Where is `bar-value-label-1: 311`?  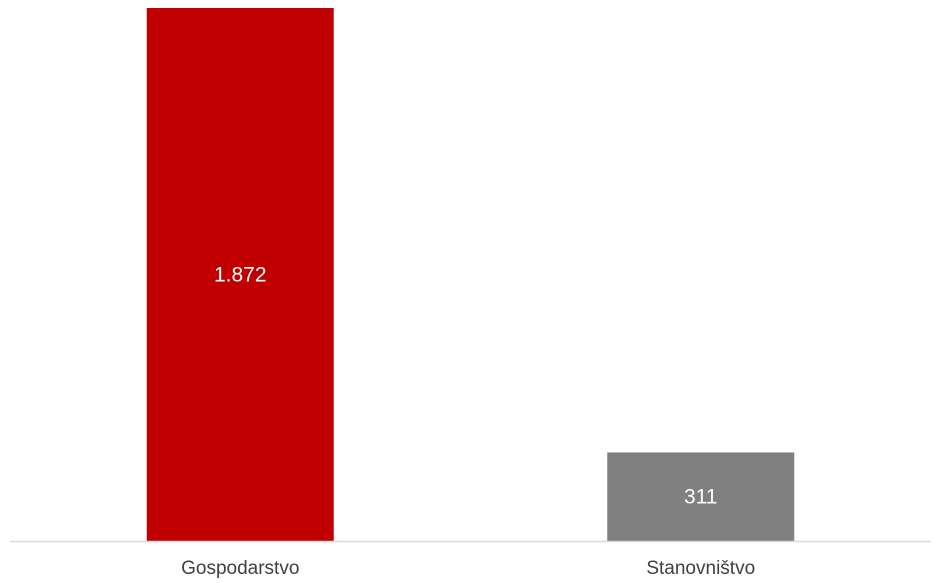
bar-value-label-1: 311 is located at coordinates (700, 497).